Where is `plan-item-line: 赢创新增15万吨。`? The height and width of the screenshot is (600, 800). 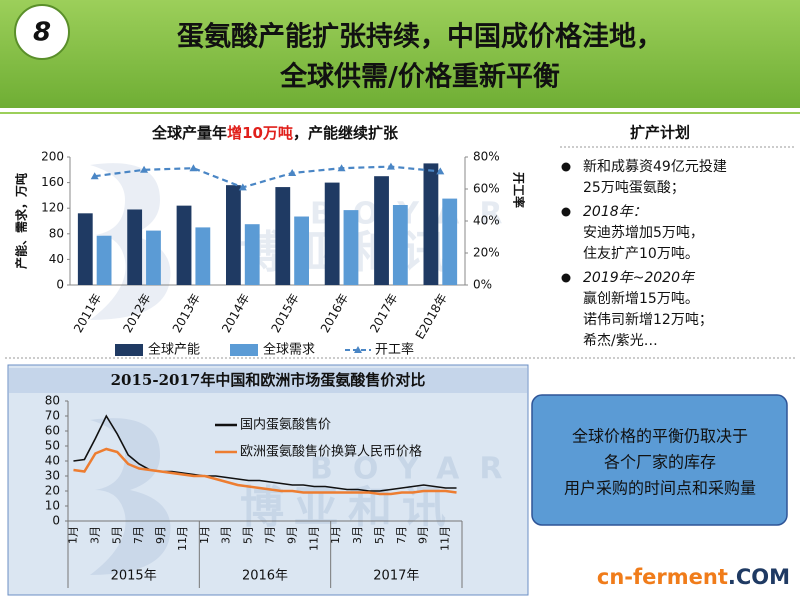
plan-item-line: 赢创新增15万吨。 is located at coordinates (641, 298).